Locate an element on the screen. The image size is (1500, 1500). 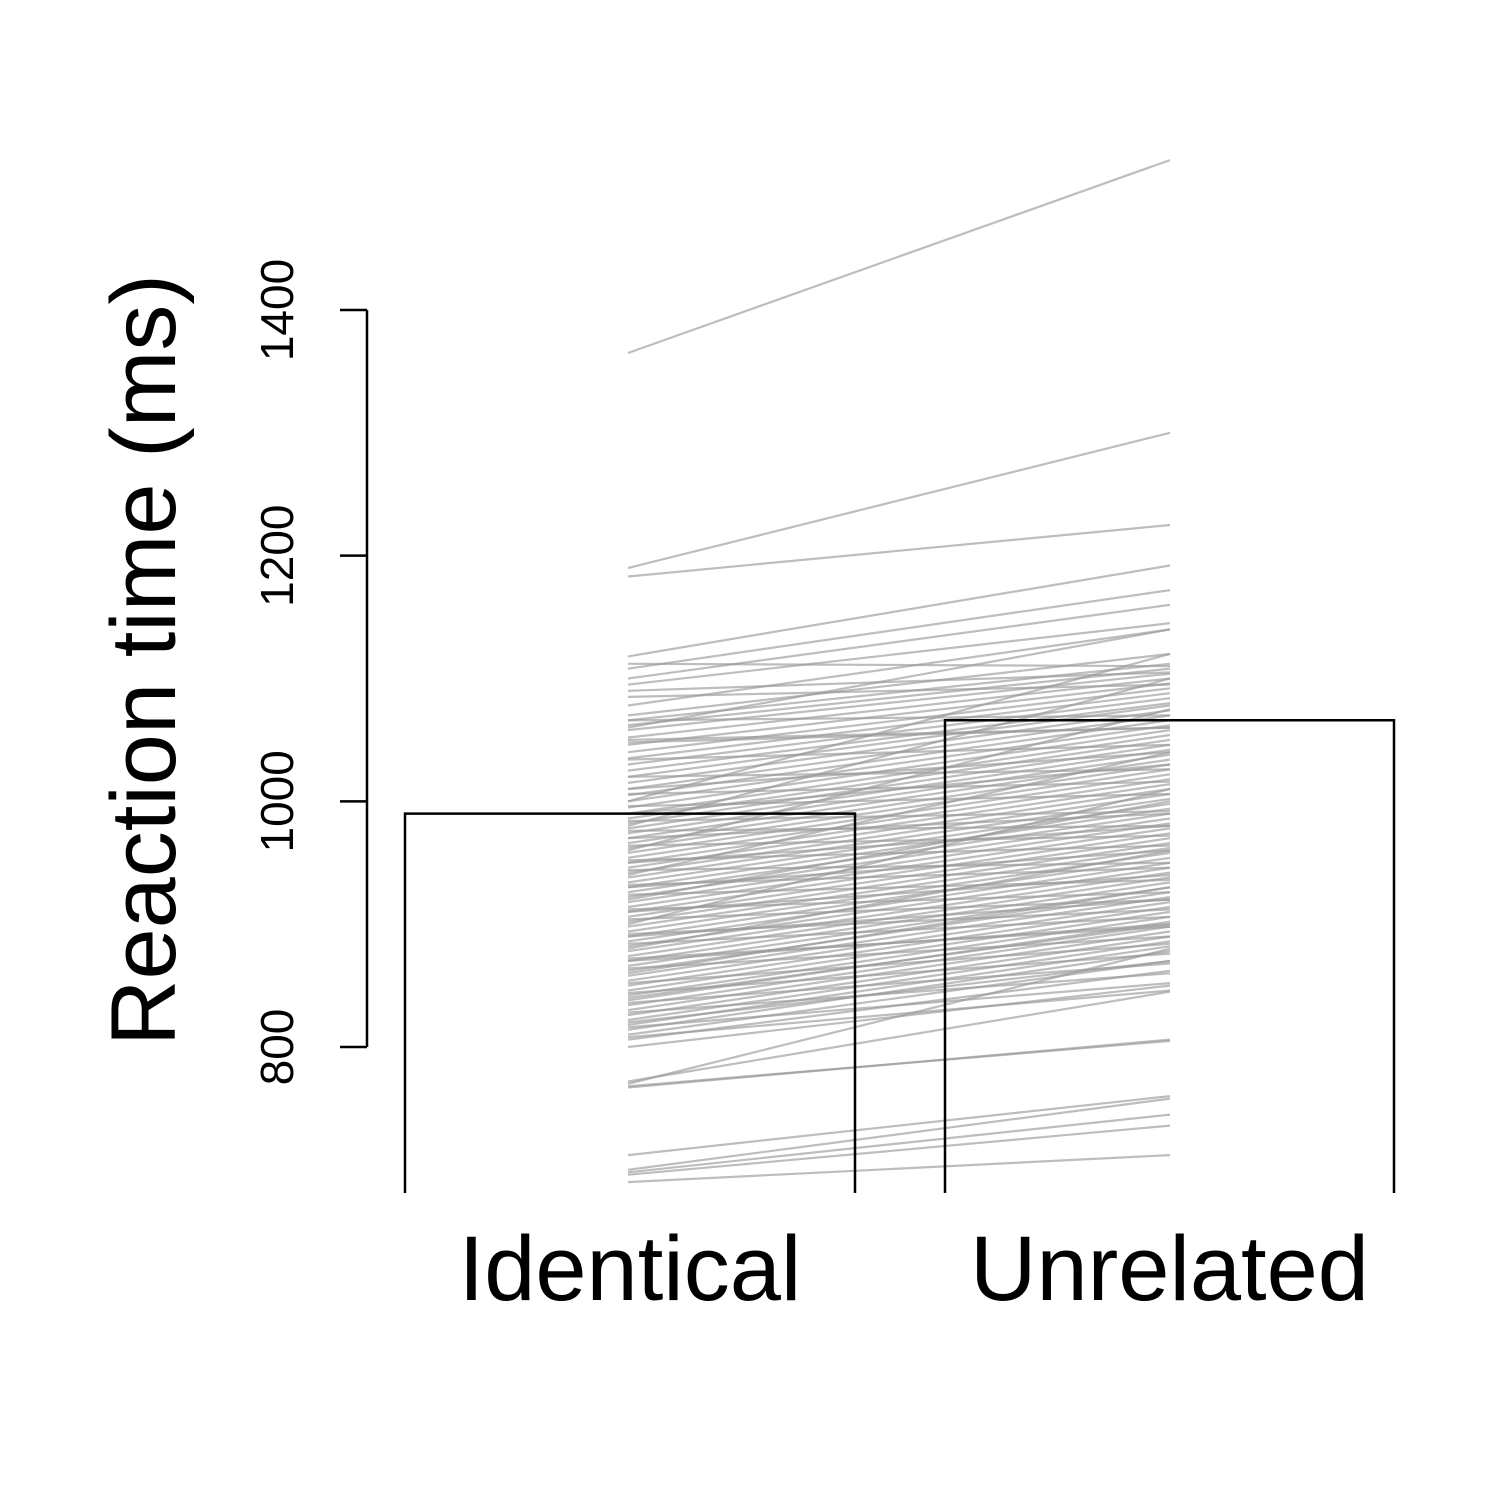
y-tick-label-1400: 1400 is located at coordinates (277, 310).